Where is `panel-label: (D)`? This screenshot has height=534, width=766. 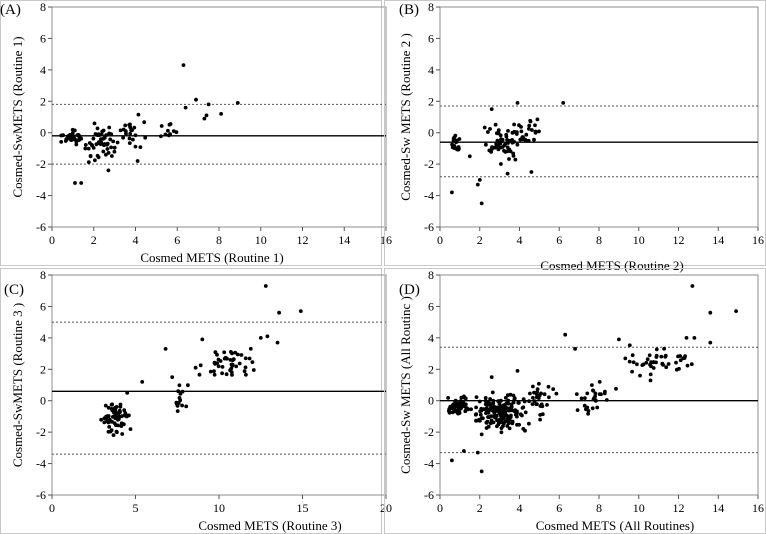
panel-label: (D) is located at coordinates (409, 290).